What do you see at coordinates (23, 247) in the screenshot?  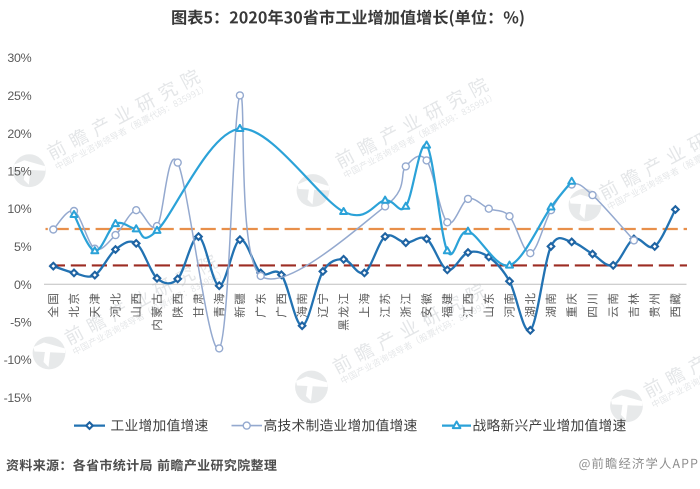 I see `svg-text: 5%` at bounding box center [23, 247].